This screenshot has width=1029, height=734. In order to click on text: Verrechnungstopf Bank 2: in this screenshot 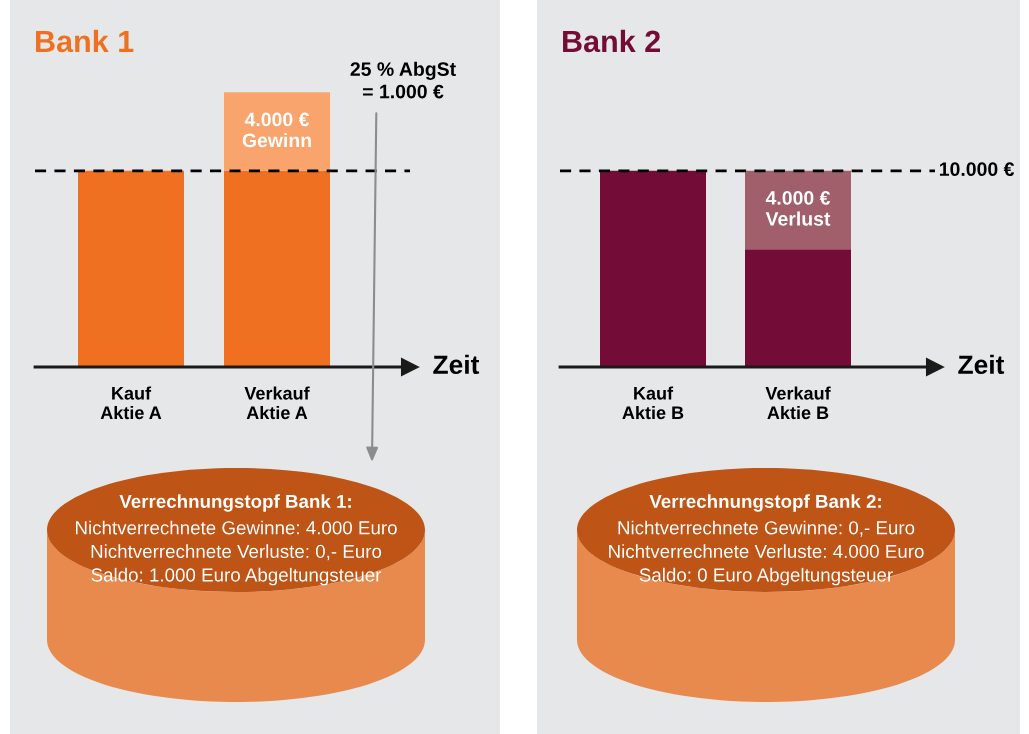, I will do `click(765, 503)`.